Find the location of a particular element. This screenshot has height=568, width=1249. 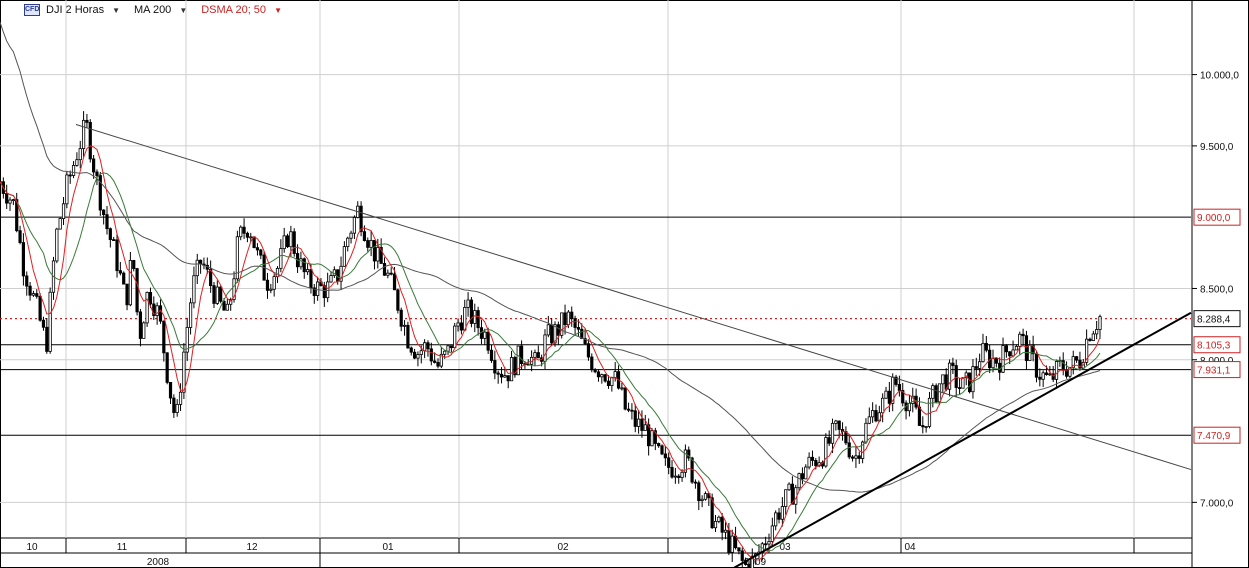

indicator-ma-label: MA 200 is located at coordinates (153, 10).